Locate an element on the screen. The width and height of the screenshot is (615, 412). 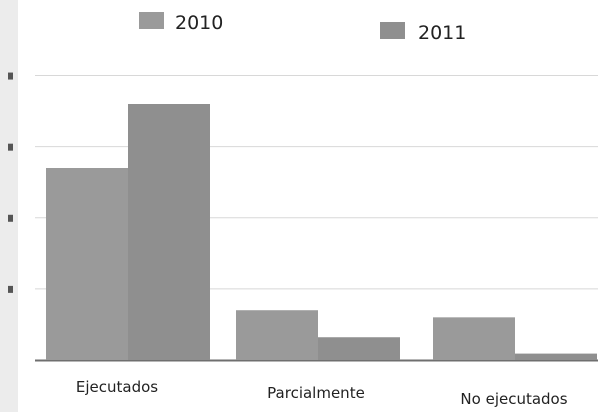
legend-swatch-2011 is located at coordinates (392, 30).